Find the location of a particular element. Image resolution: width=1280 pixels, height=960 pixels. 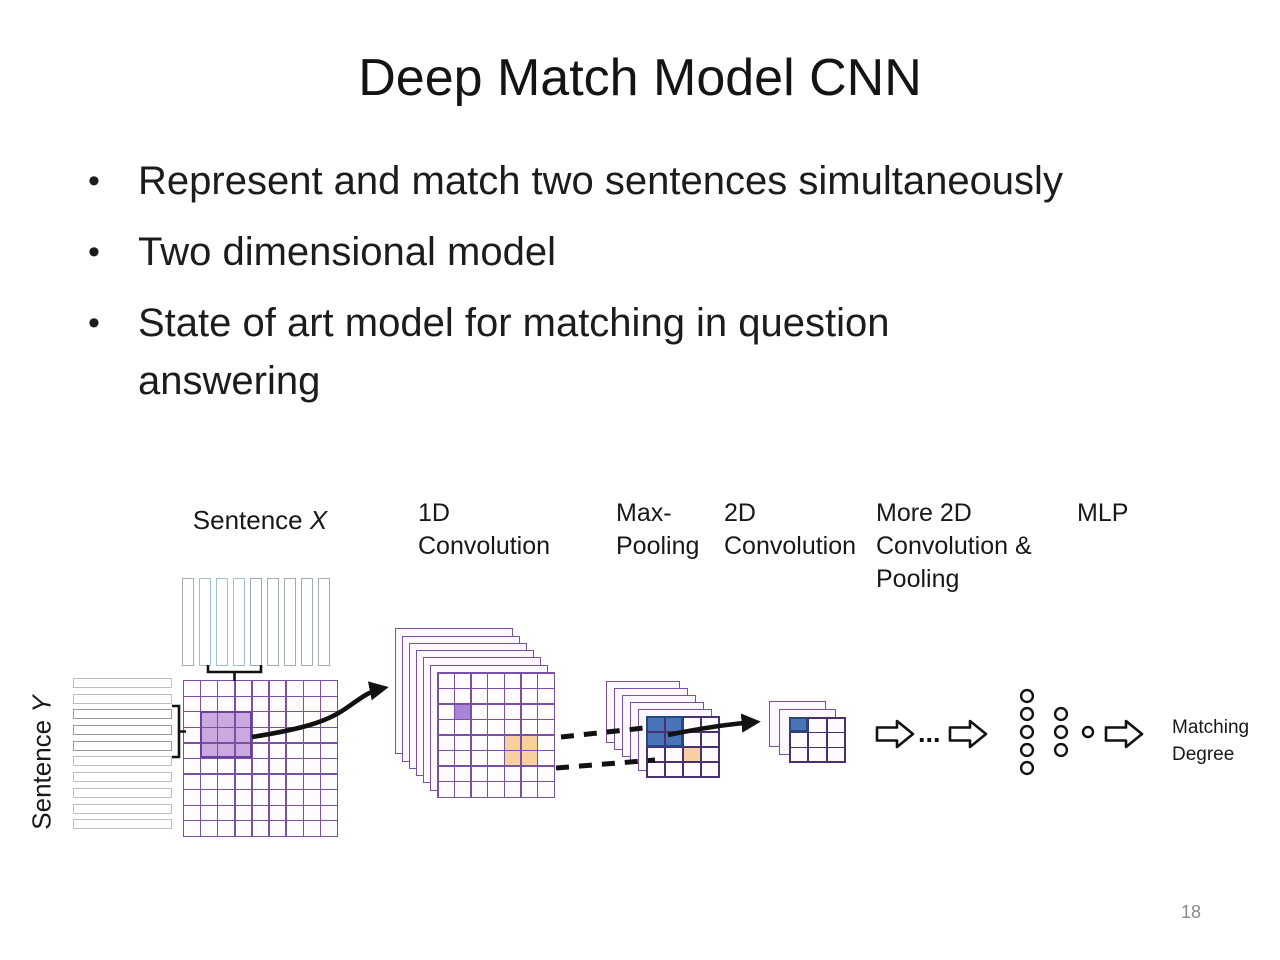

label-2d-convolution: 2D Convolution is located at coordinates (790, 529).